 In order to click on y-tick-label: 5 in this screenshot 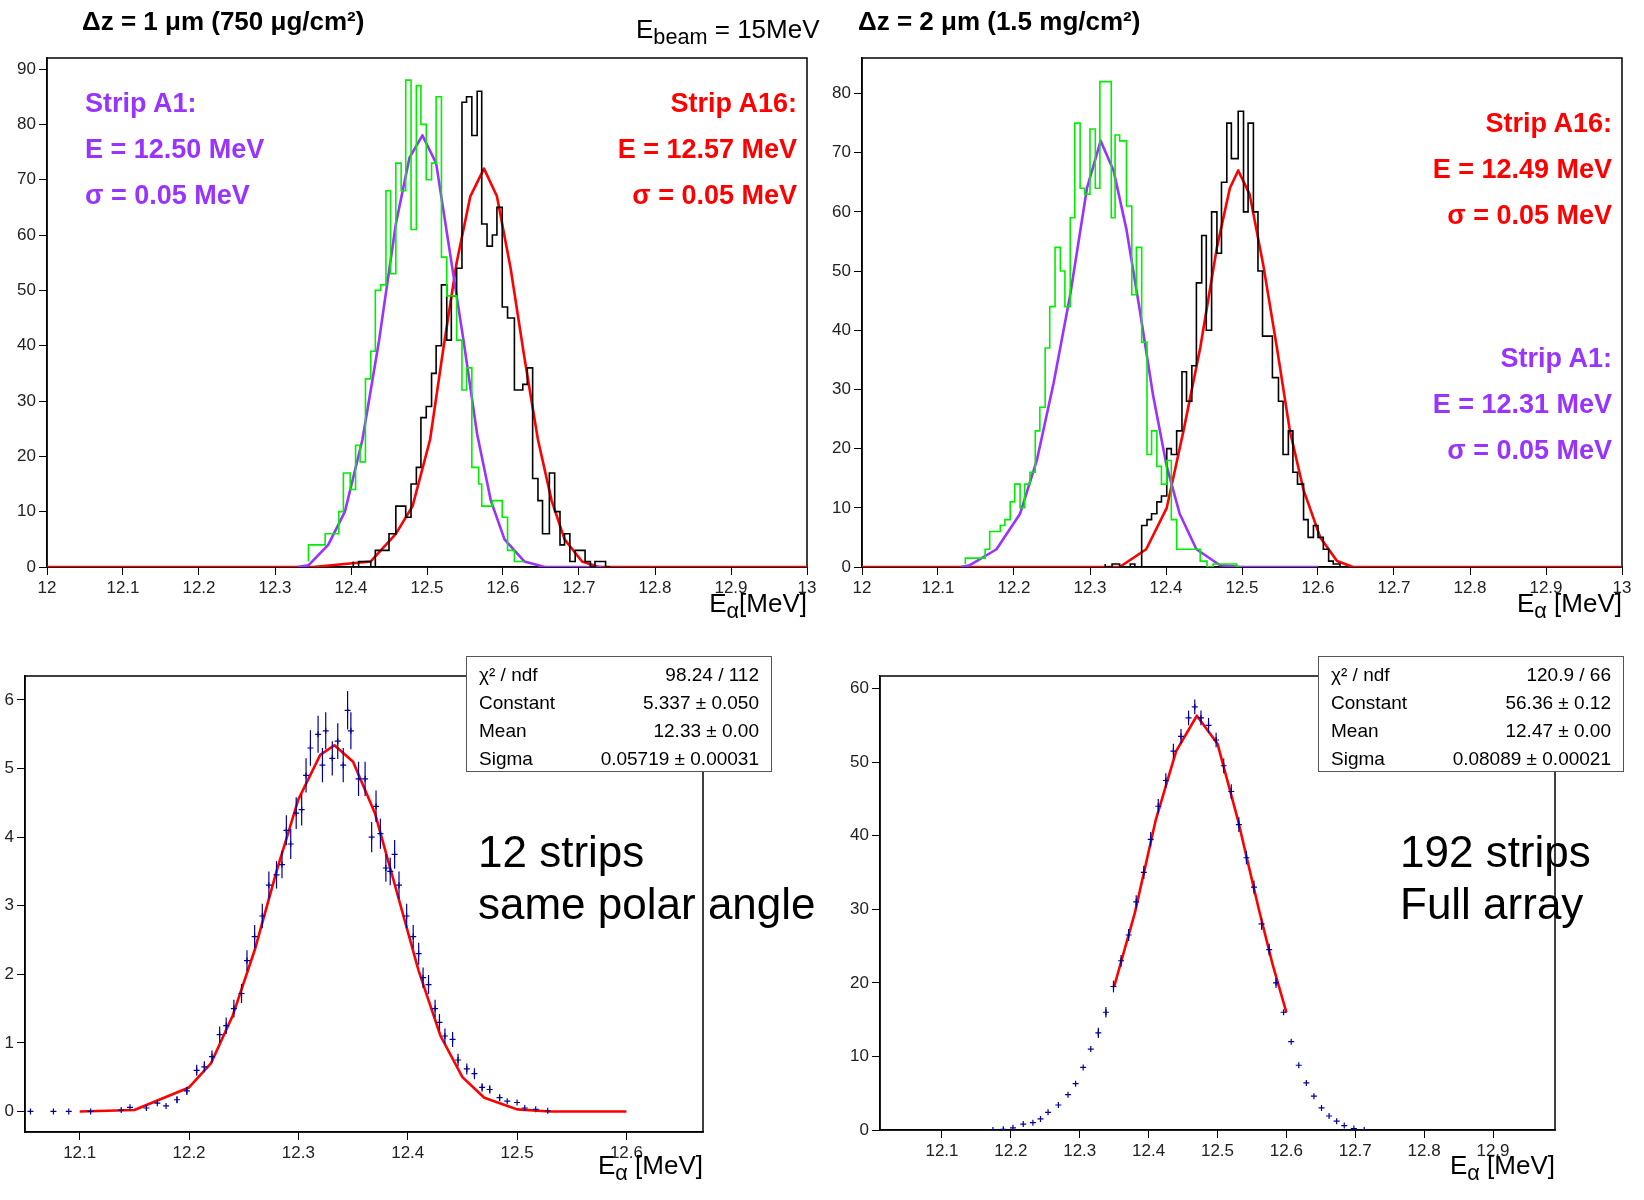, I will do `click(9, 768)`.